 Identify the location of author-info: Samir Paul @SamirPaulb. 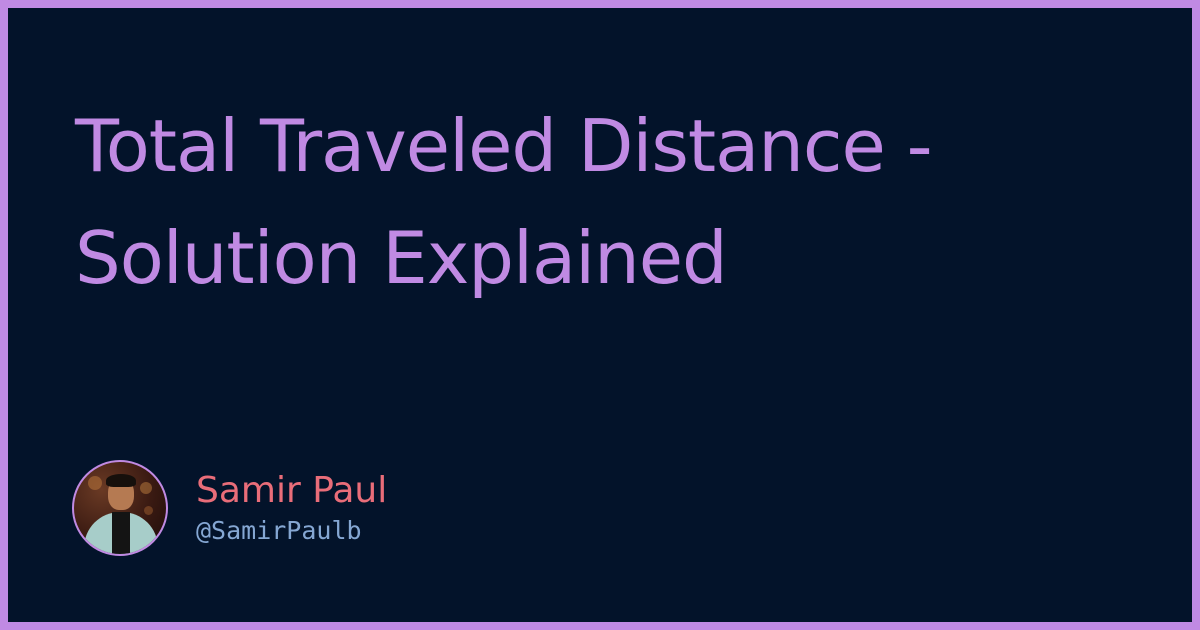
(291, 508).